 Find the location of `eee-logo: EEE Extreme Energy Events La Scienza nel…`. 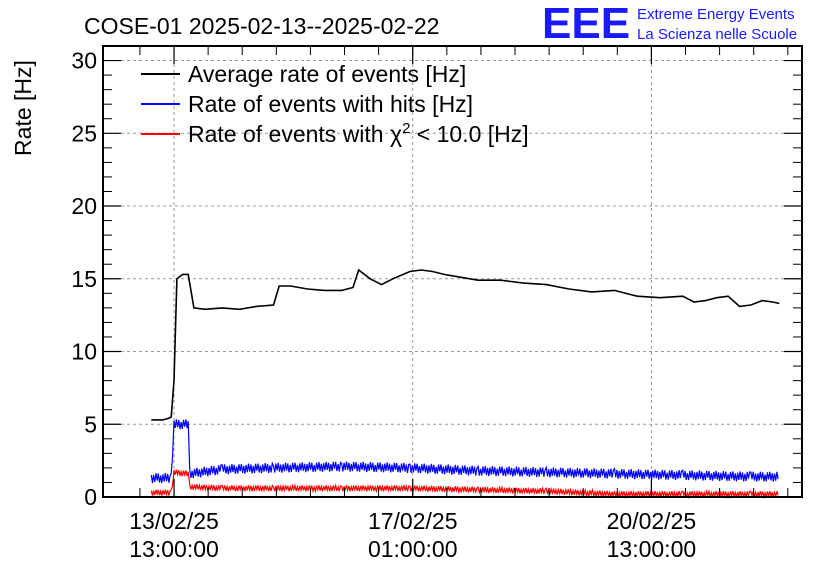

eee-logo: EEE Extreme Energy Events La Scienza nel… is located at coordinates (669, 24).